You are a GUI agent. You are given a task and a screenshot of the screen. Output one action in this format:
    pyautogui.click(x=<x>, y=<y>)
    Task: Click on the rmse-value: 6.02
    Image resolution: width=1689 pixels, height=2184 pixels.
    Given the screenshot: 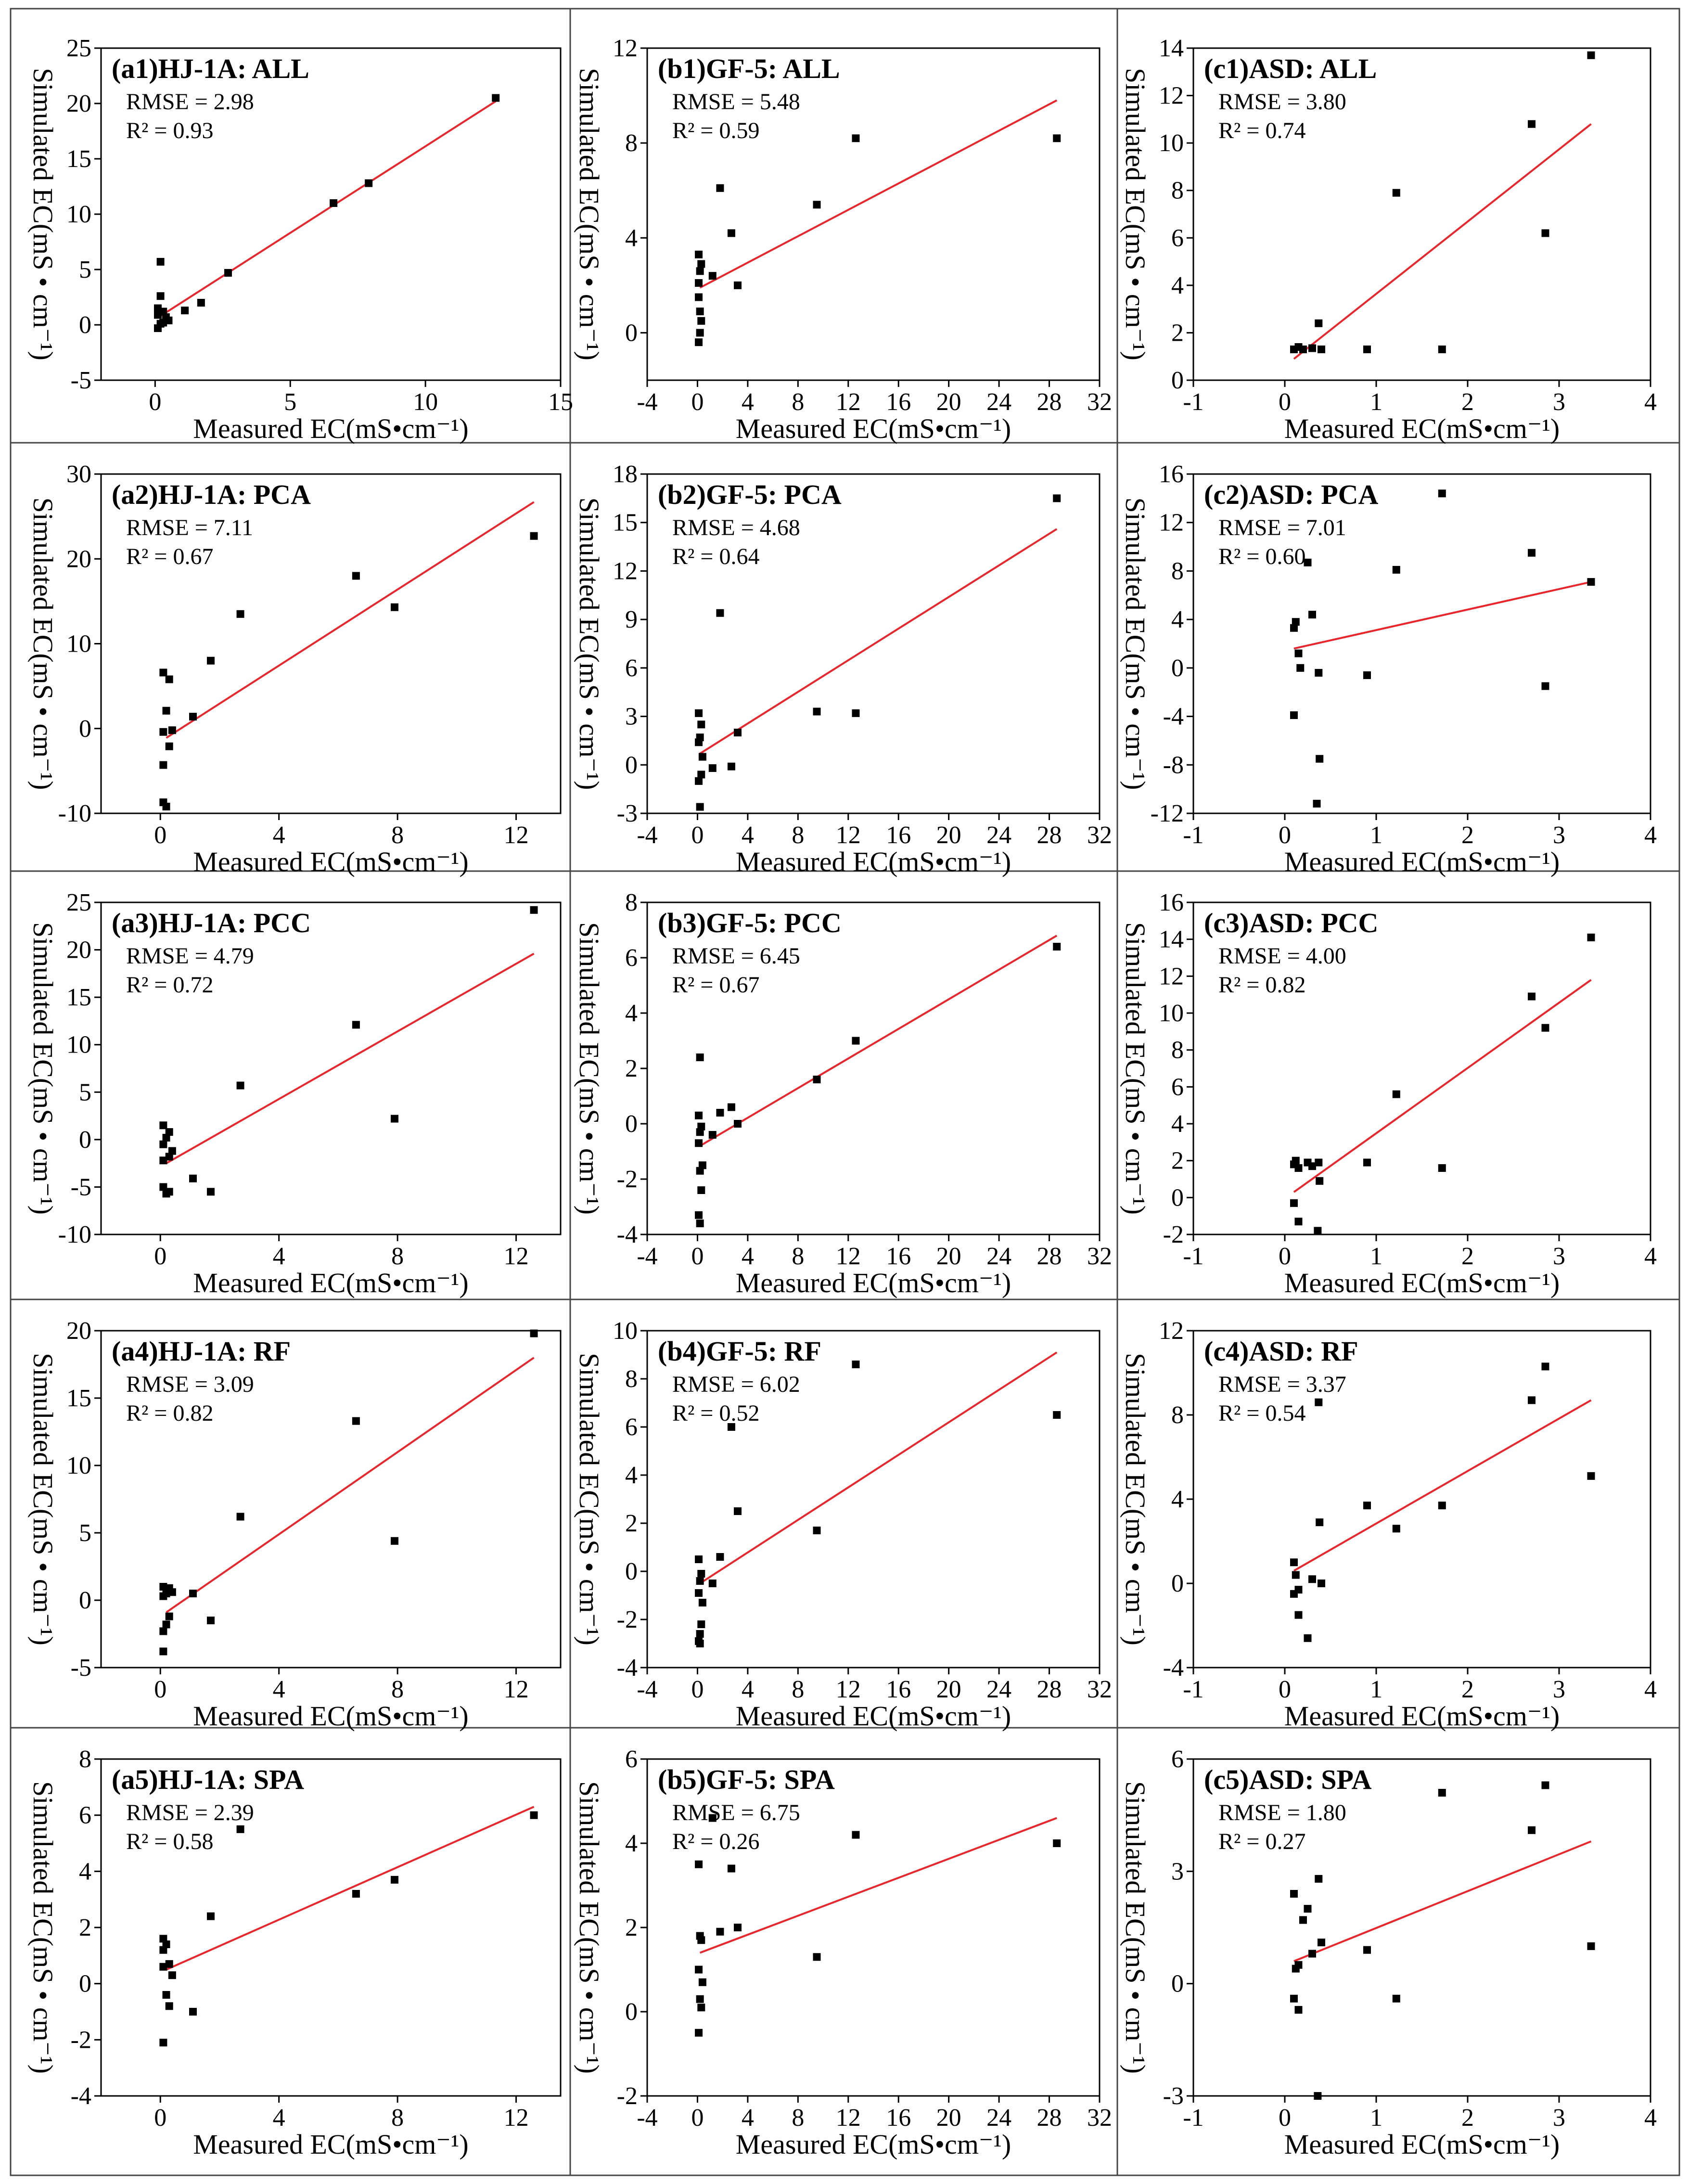 What is the action you would take?
    pyautogui.click(x=780, y=1384)
    